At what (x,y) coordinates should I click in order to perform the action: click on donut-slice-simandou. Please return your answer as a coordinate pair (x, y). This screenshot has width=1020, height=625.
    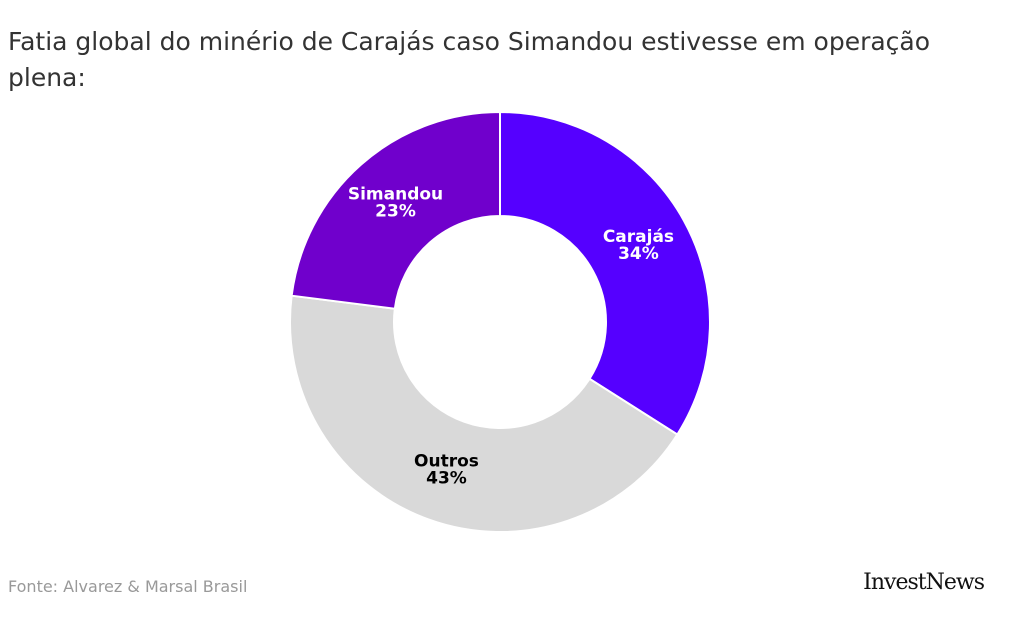
    Looking at the image, I should click on (395, 210).